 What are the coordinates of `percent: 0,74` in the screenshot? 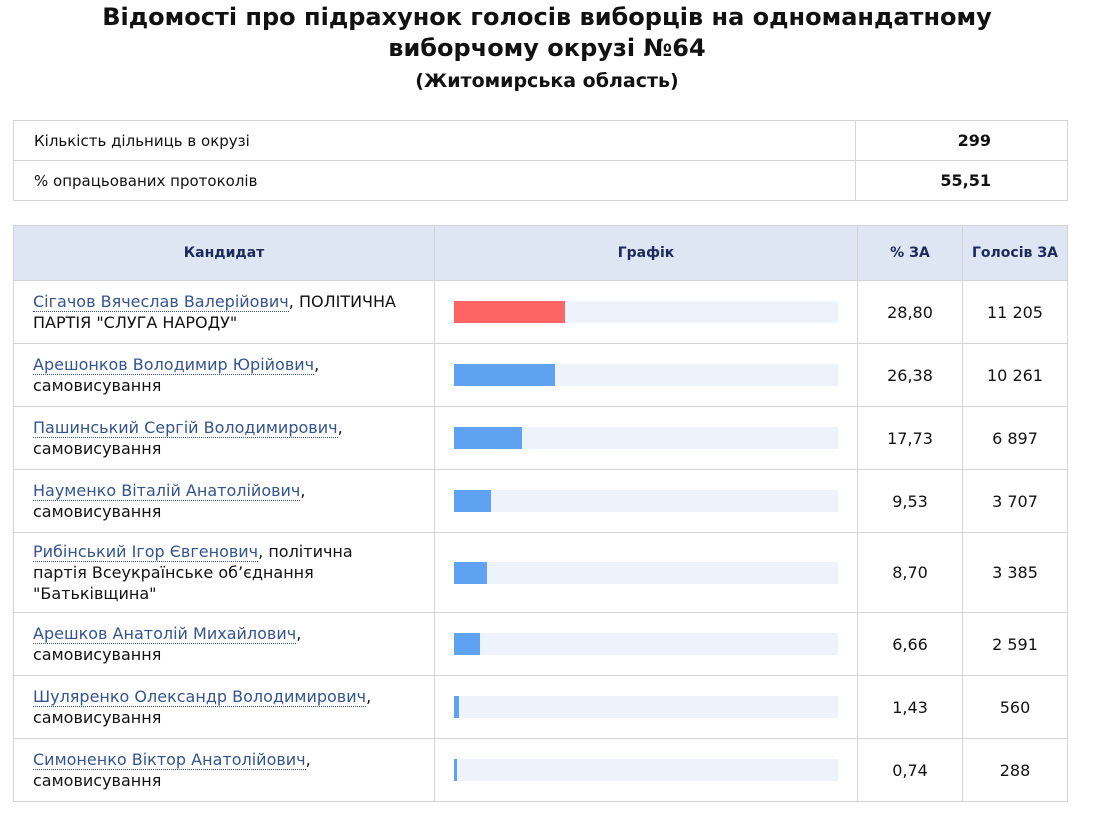 It's located at (910, 770).